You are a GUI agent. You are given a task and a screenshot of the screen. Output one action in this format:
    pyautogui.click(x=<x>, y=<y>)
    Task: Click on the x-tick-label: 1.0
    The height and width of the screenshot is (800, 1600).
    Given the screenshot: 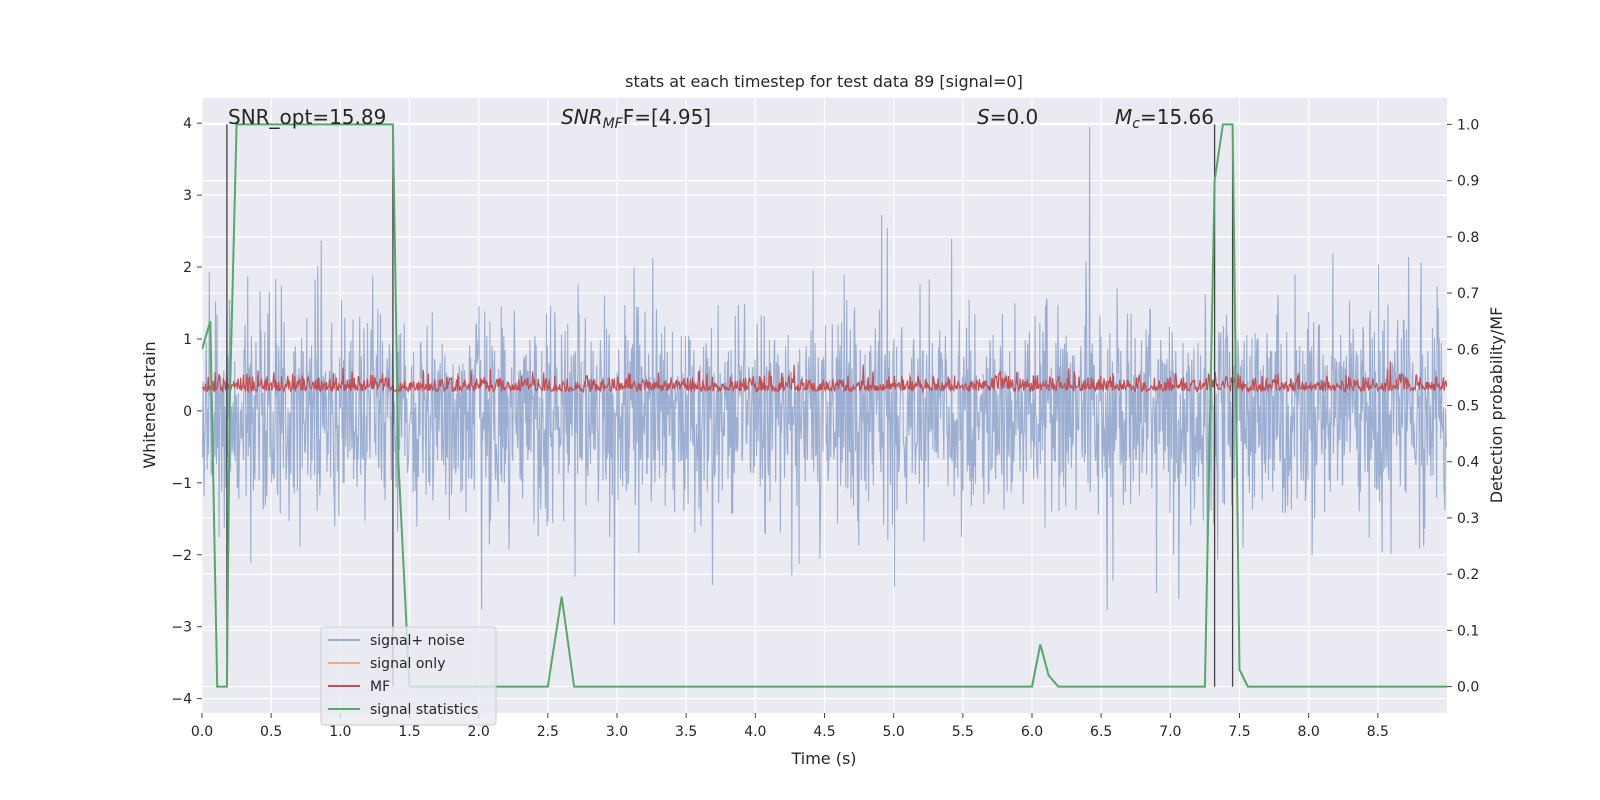 What is the action you would take?
    pyautogui.click(x=340, y=732)
    